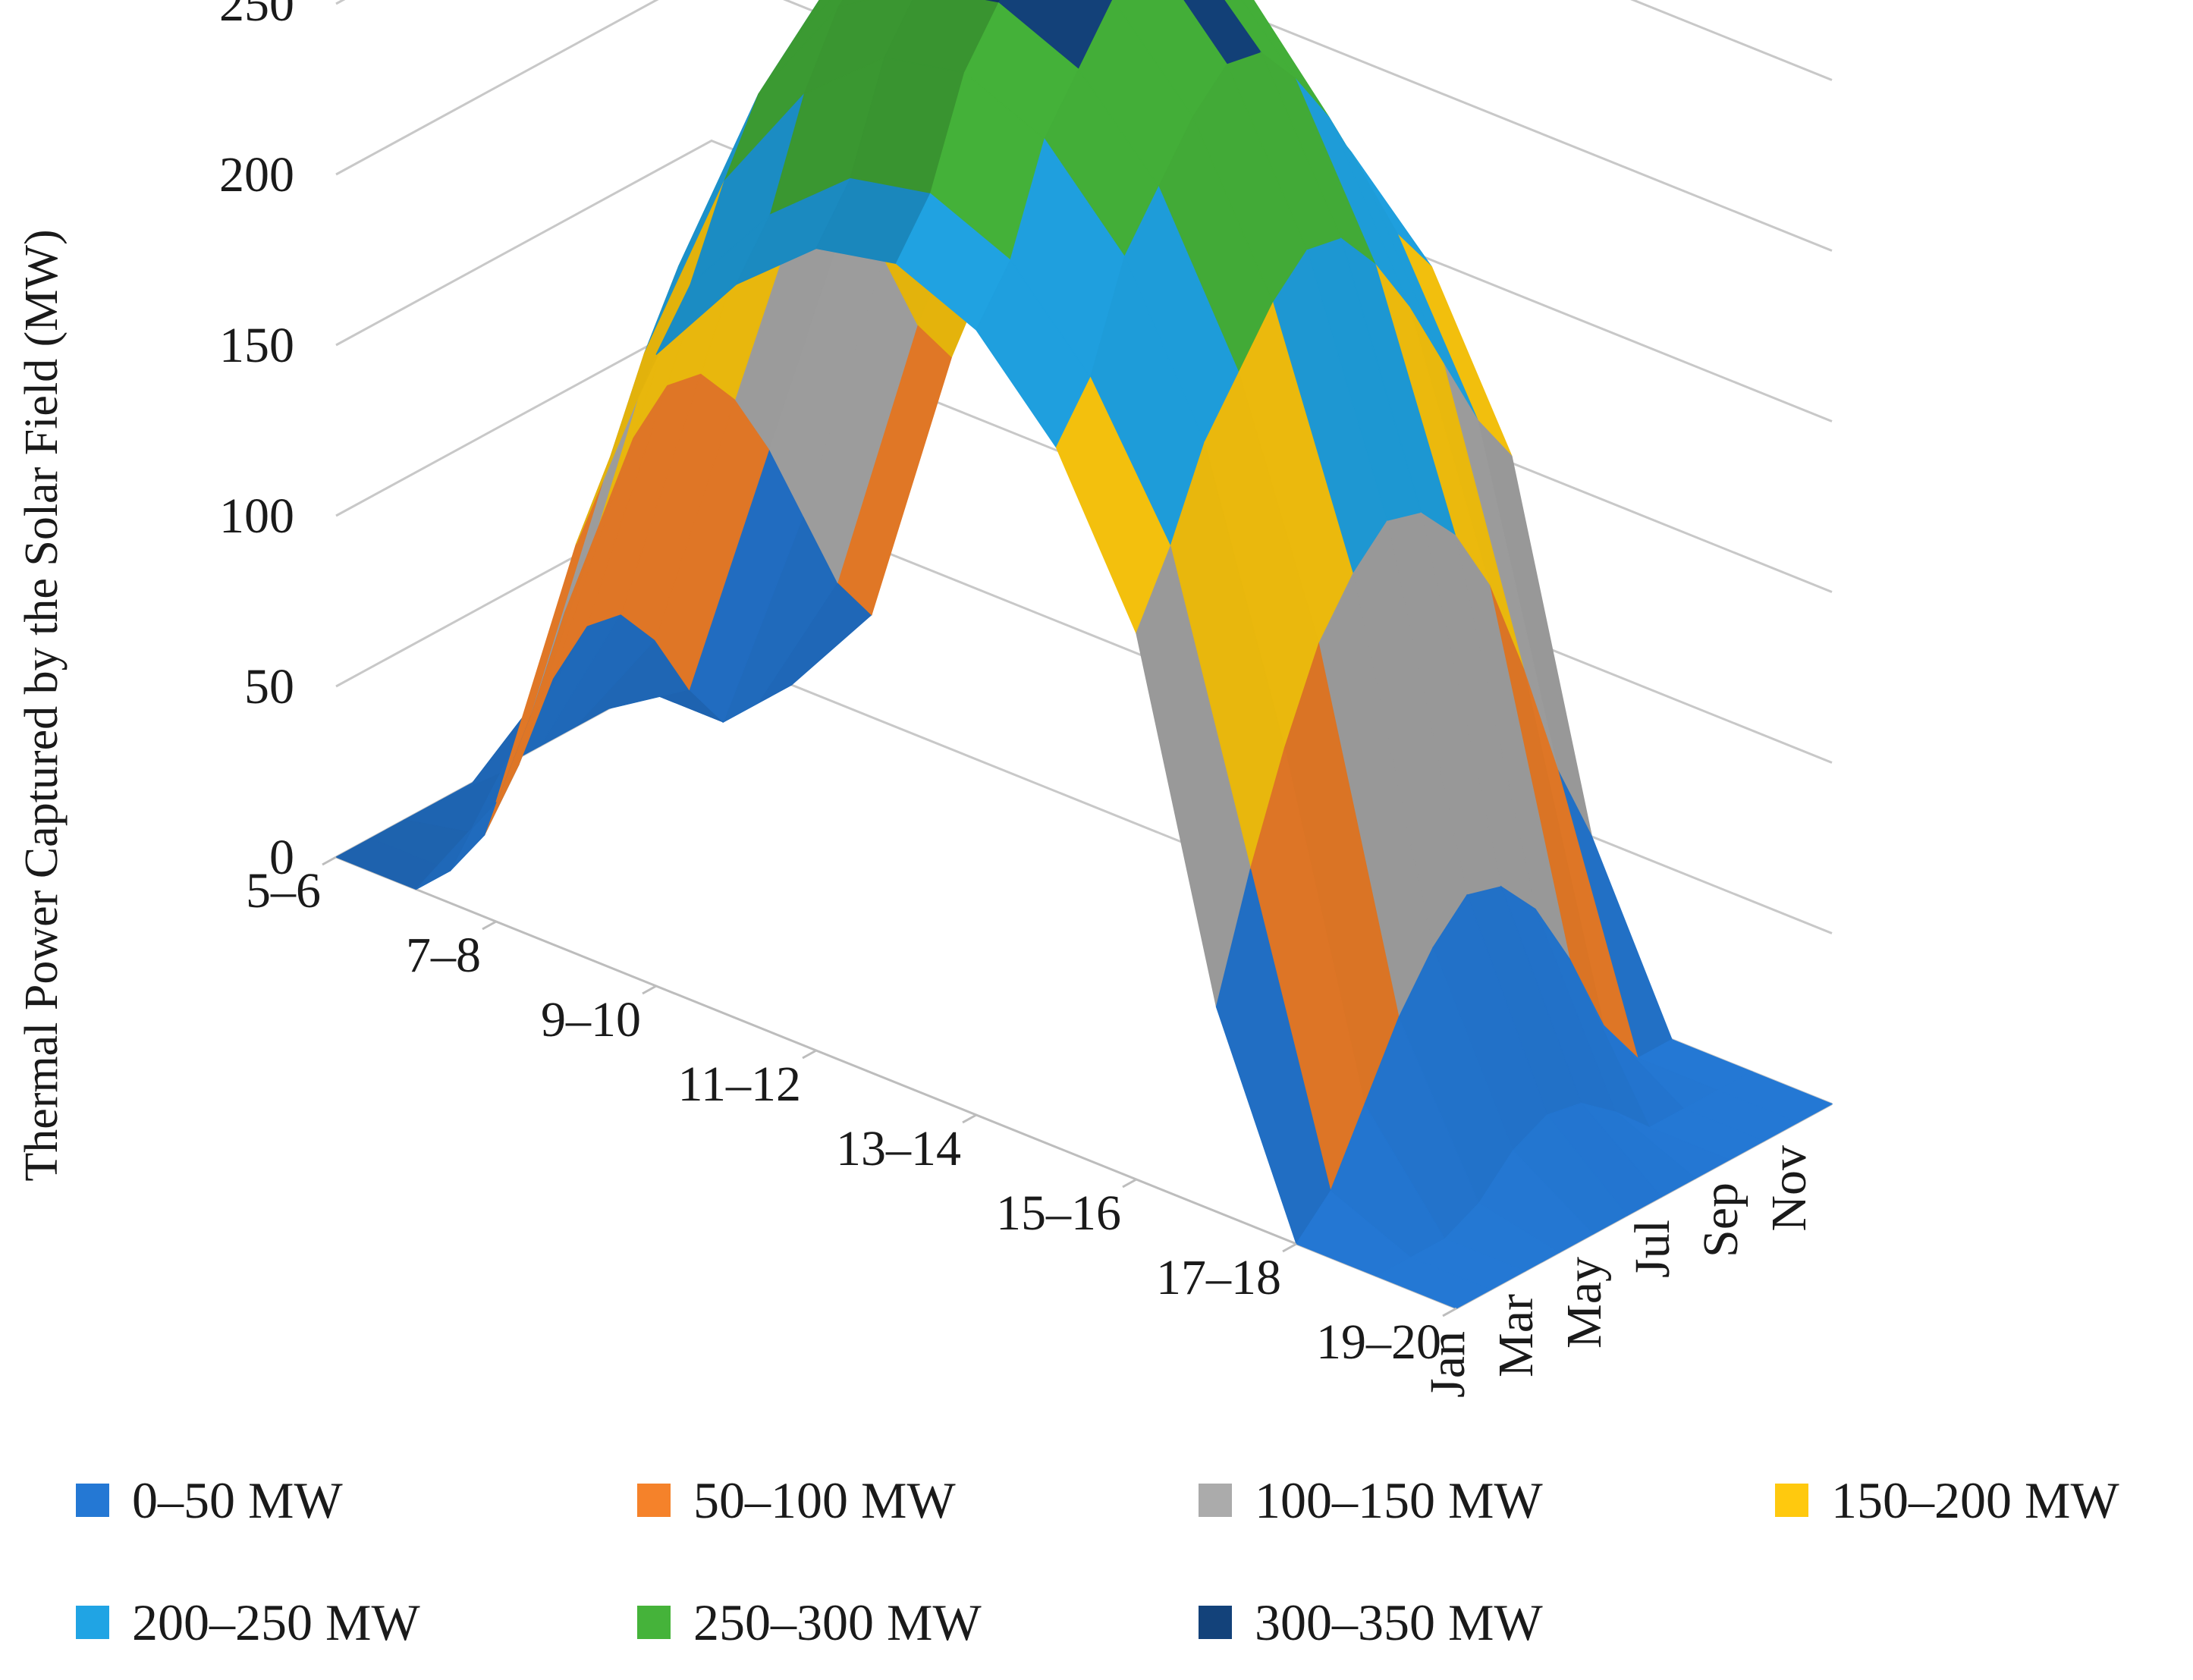 This screenshot has width=2193, height=1680. What do you see at coordinates (256, 16) in the screenshot?
I see `z-tick-label: 250` at bounding box center [256, 16].